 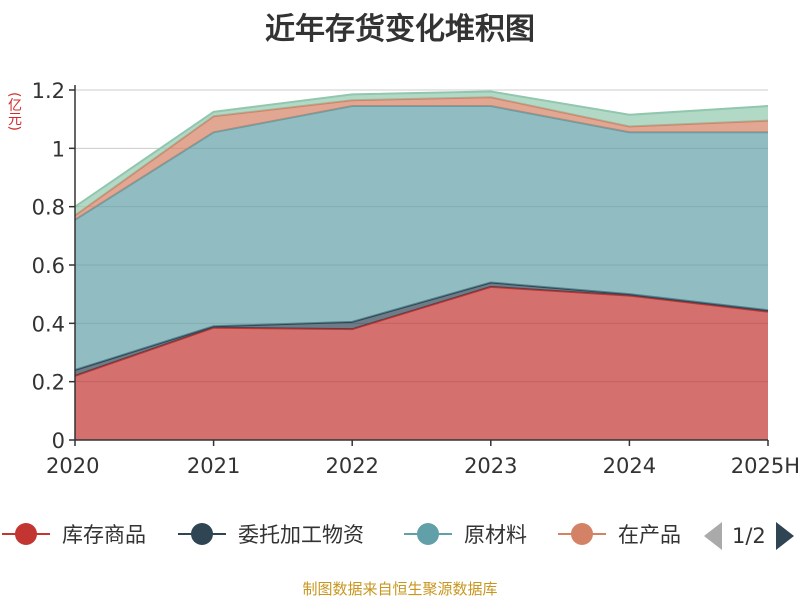 What do you see at coordinates (765, 466) in the screenshot?
I see `x-tick-label: 2025H` at bounding box center [765, 466].